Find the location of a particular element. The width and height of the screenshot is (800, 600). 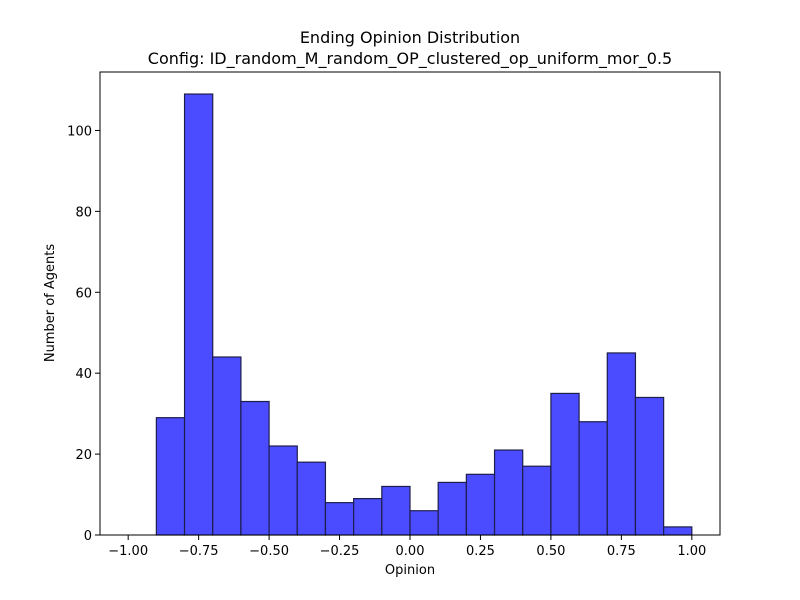

x-tick-label: 0.75 is located at coordinates (621, 551).